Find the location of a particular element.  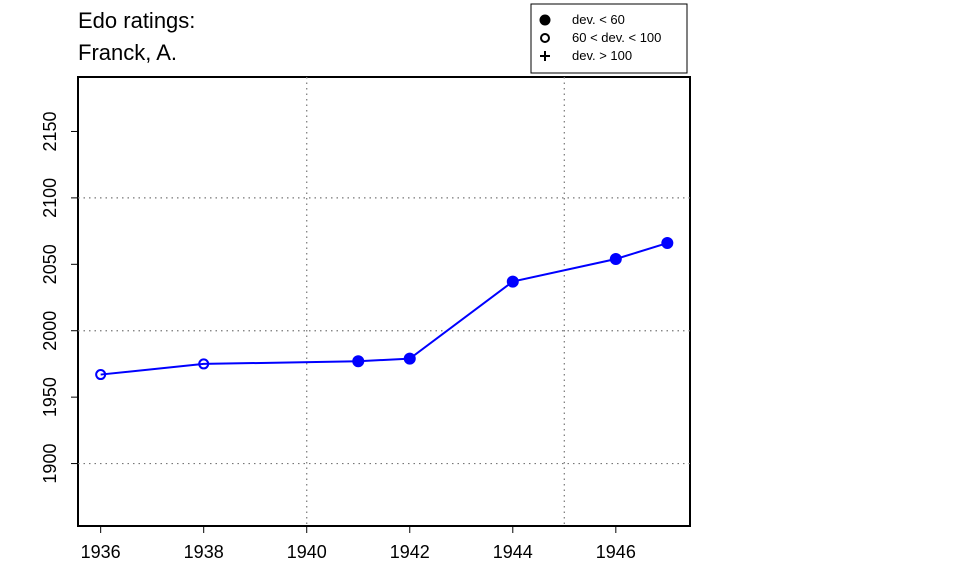

x-tick-label: 1942 is located at coordinates (410, 552).